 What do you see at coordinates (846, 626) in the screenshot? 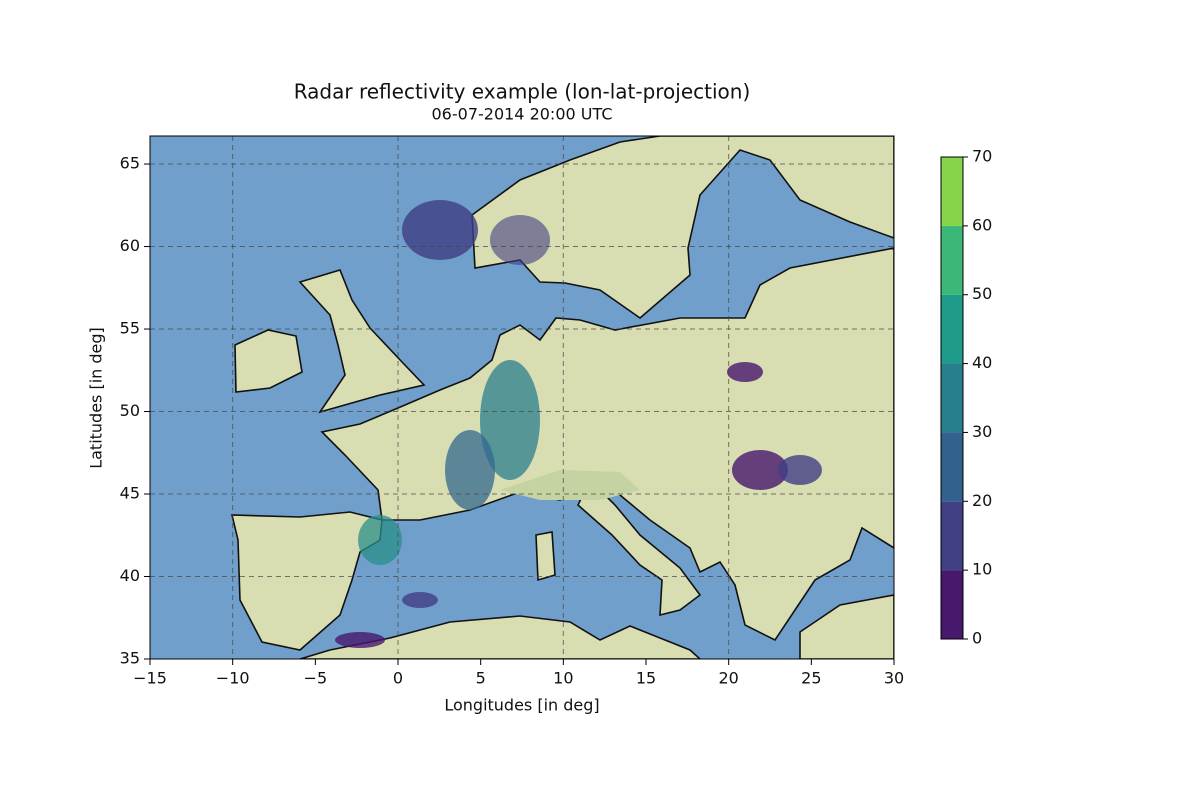
I see `turkey` at bounding box center [846, 626].